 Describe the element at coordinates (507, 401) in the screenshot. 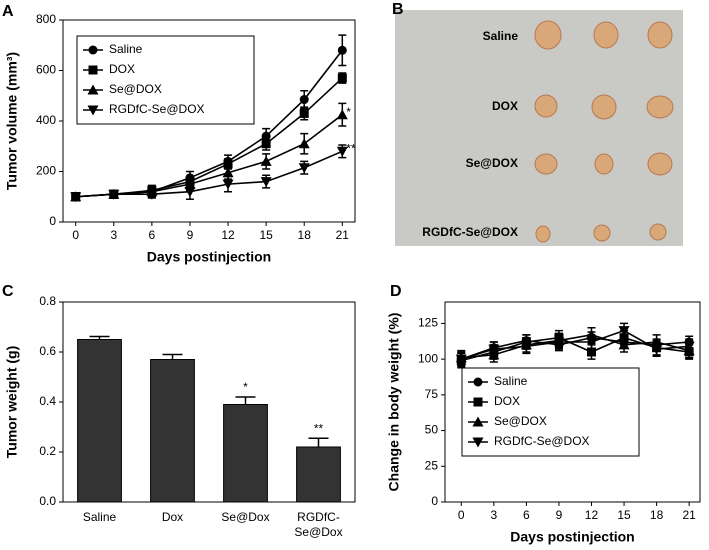

I see `legend-label: DOX` at that location.